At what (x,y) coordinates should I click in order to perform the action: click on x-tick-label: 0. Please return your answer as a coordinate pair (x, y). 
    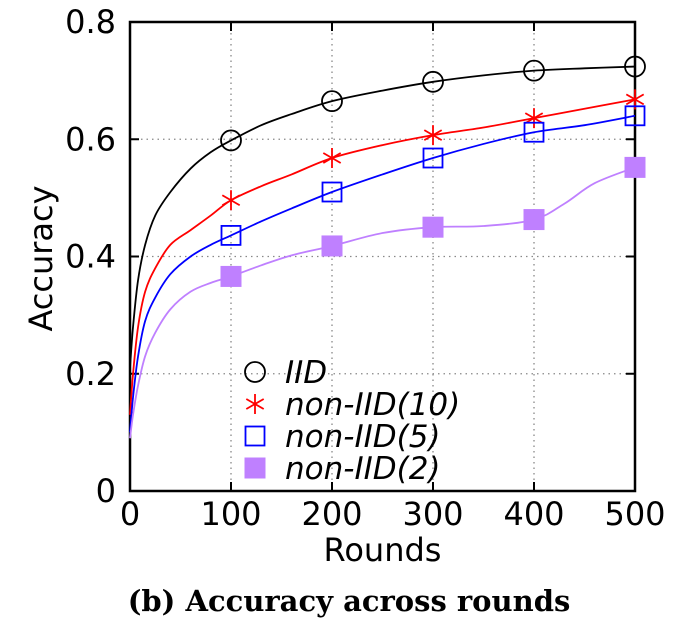
    Looking at the image, I should click on (130, 514).